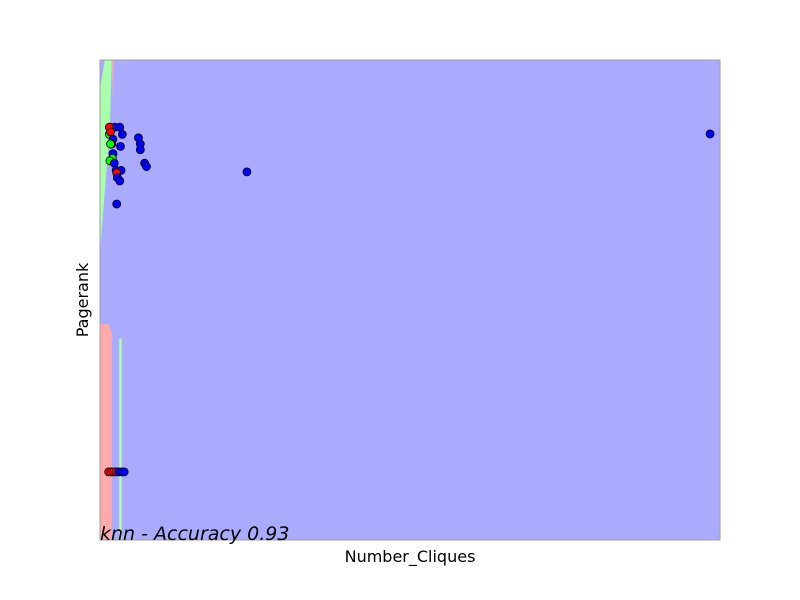 Image resolution: width=800 pixels, height=600 pixels. I want to click on accuracy-annotation: knn - Accuracy 0.93, so click(194, 534).